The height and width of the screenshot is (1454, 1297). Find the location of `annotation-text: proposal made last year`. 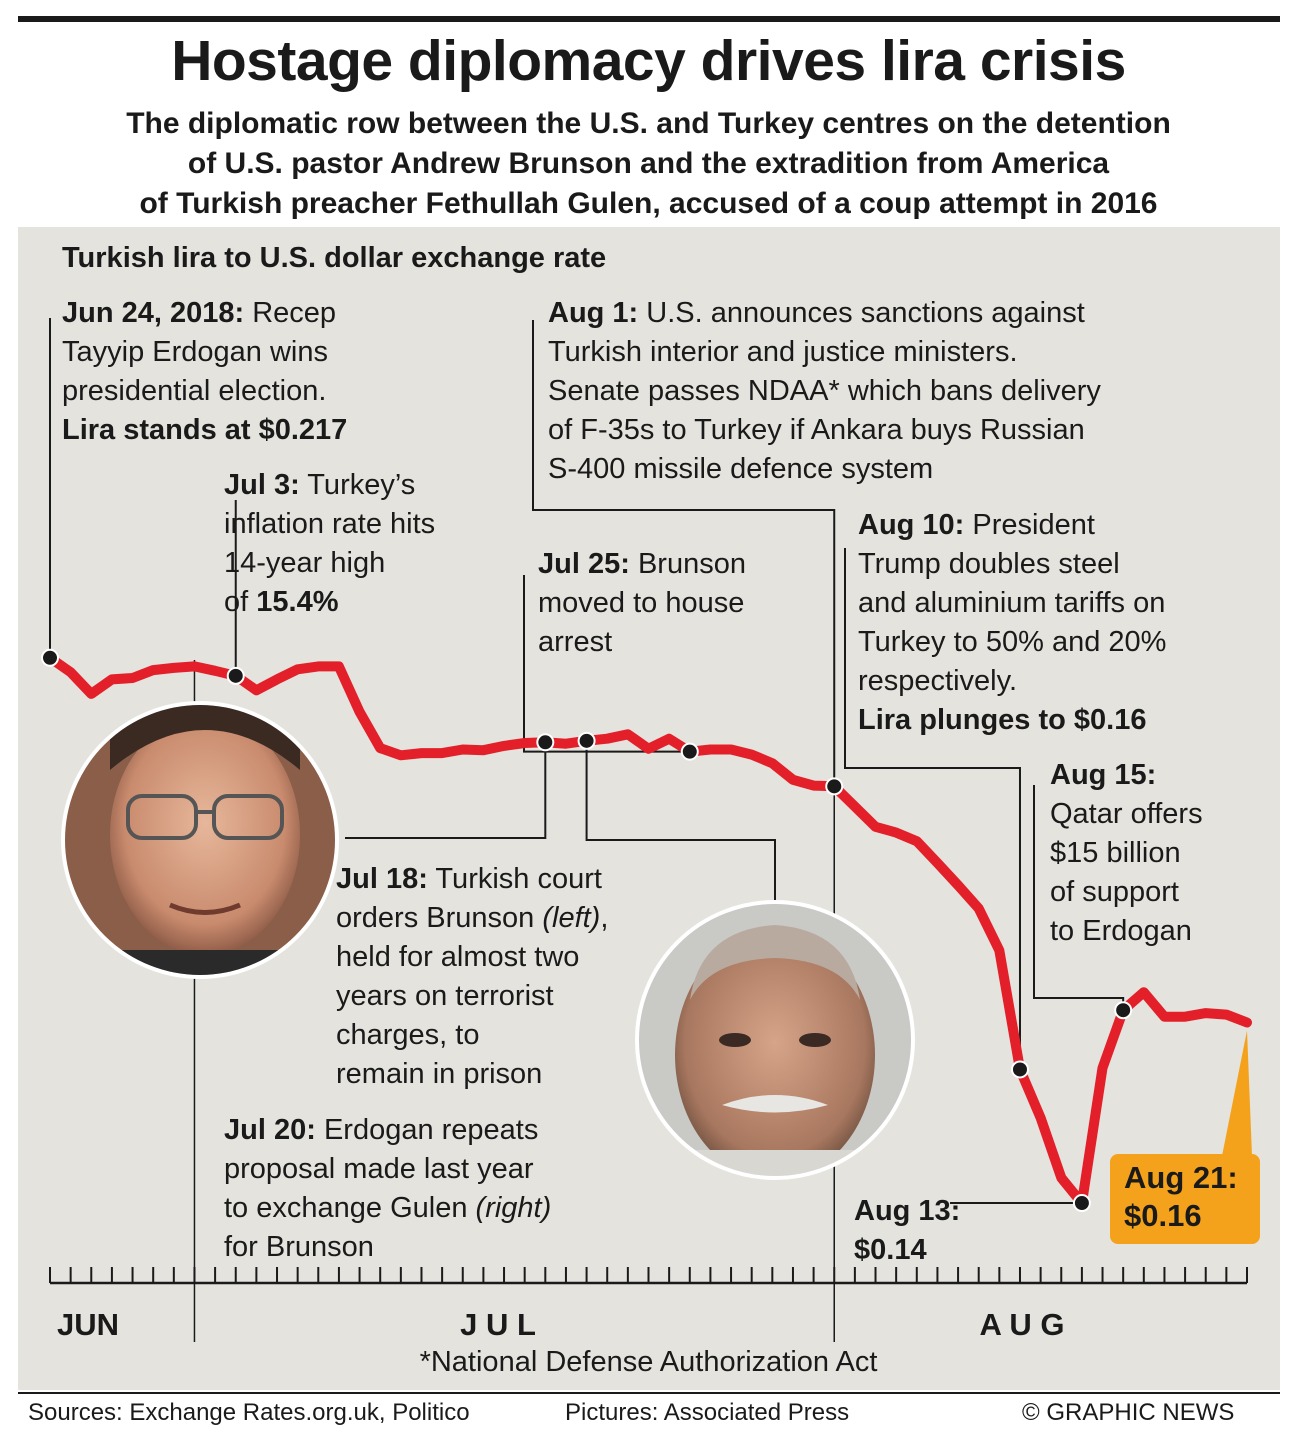

annotation-text: proposal made last year is located at coordinates (379, 1169).